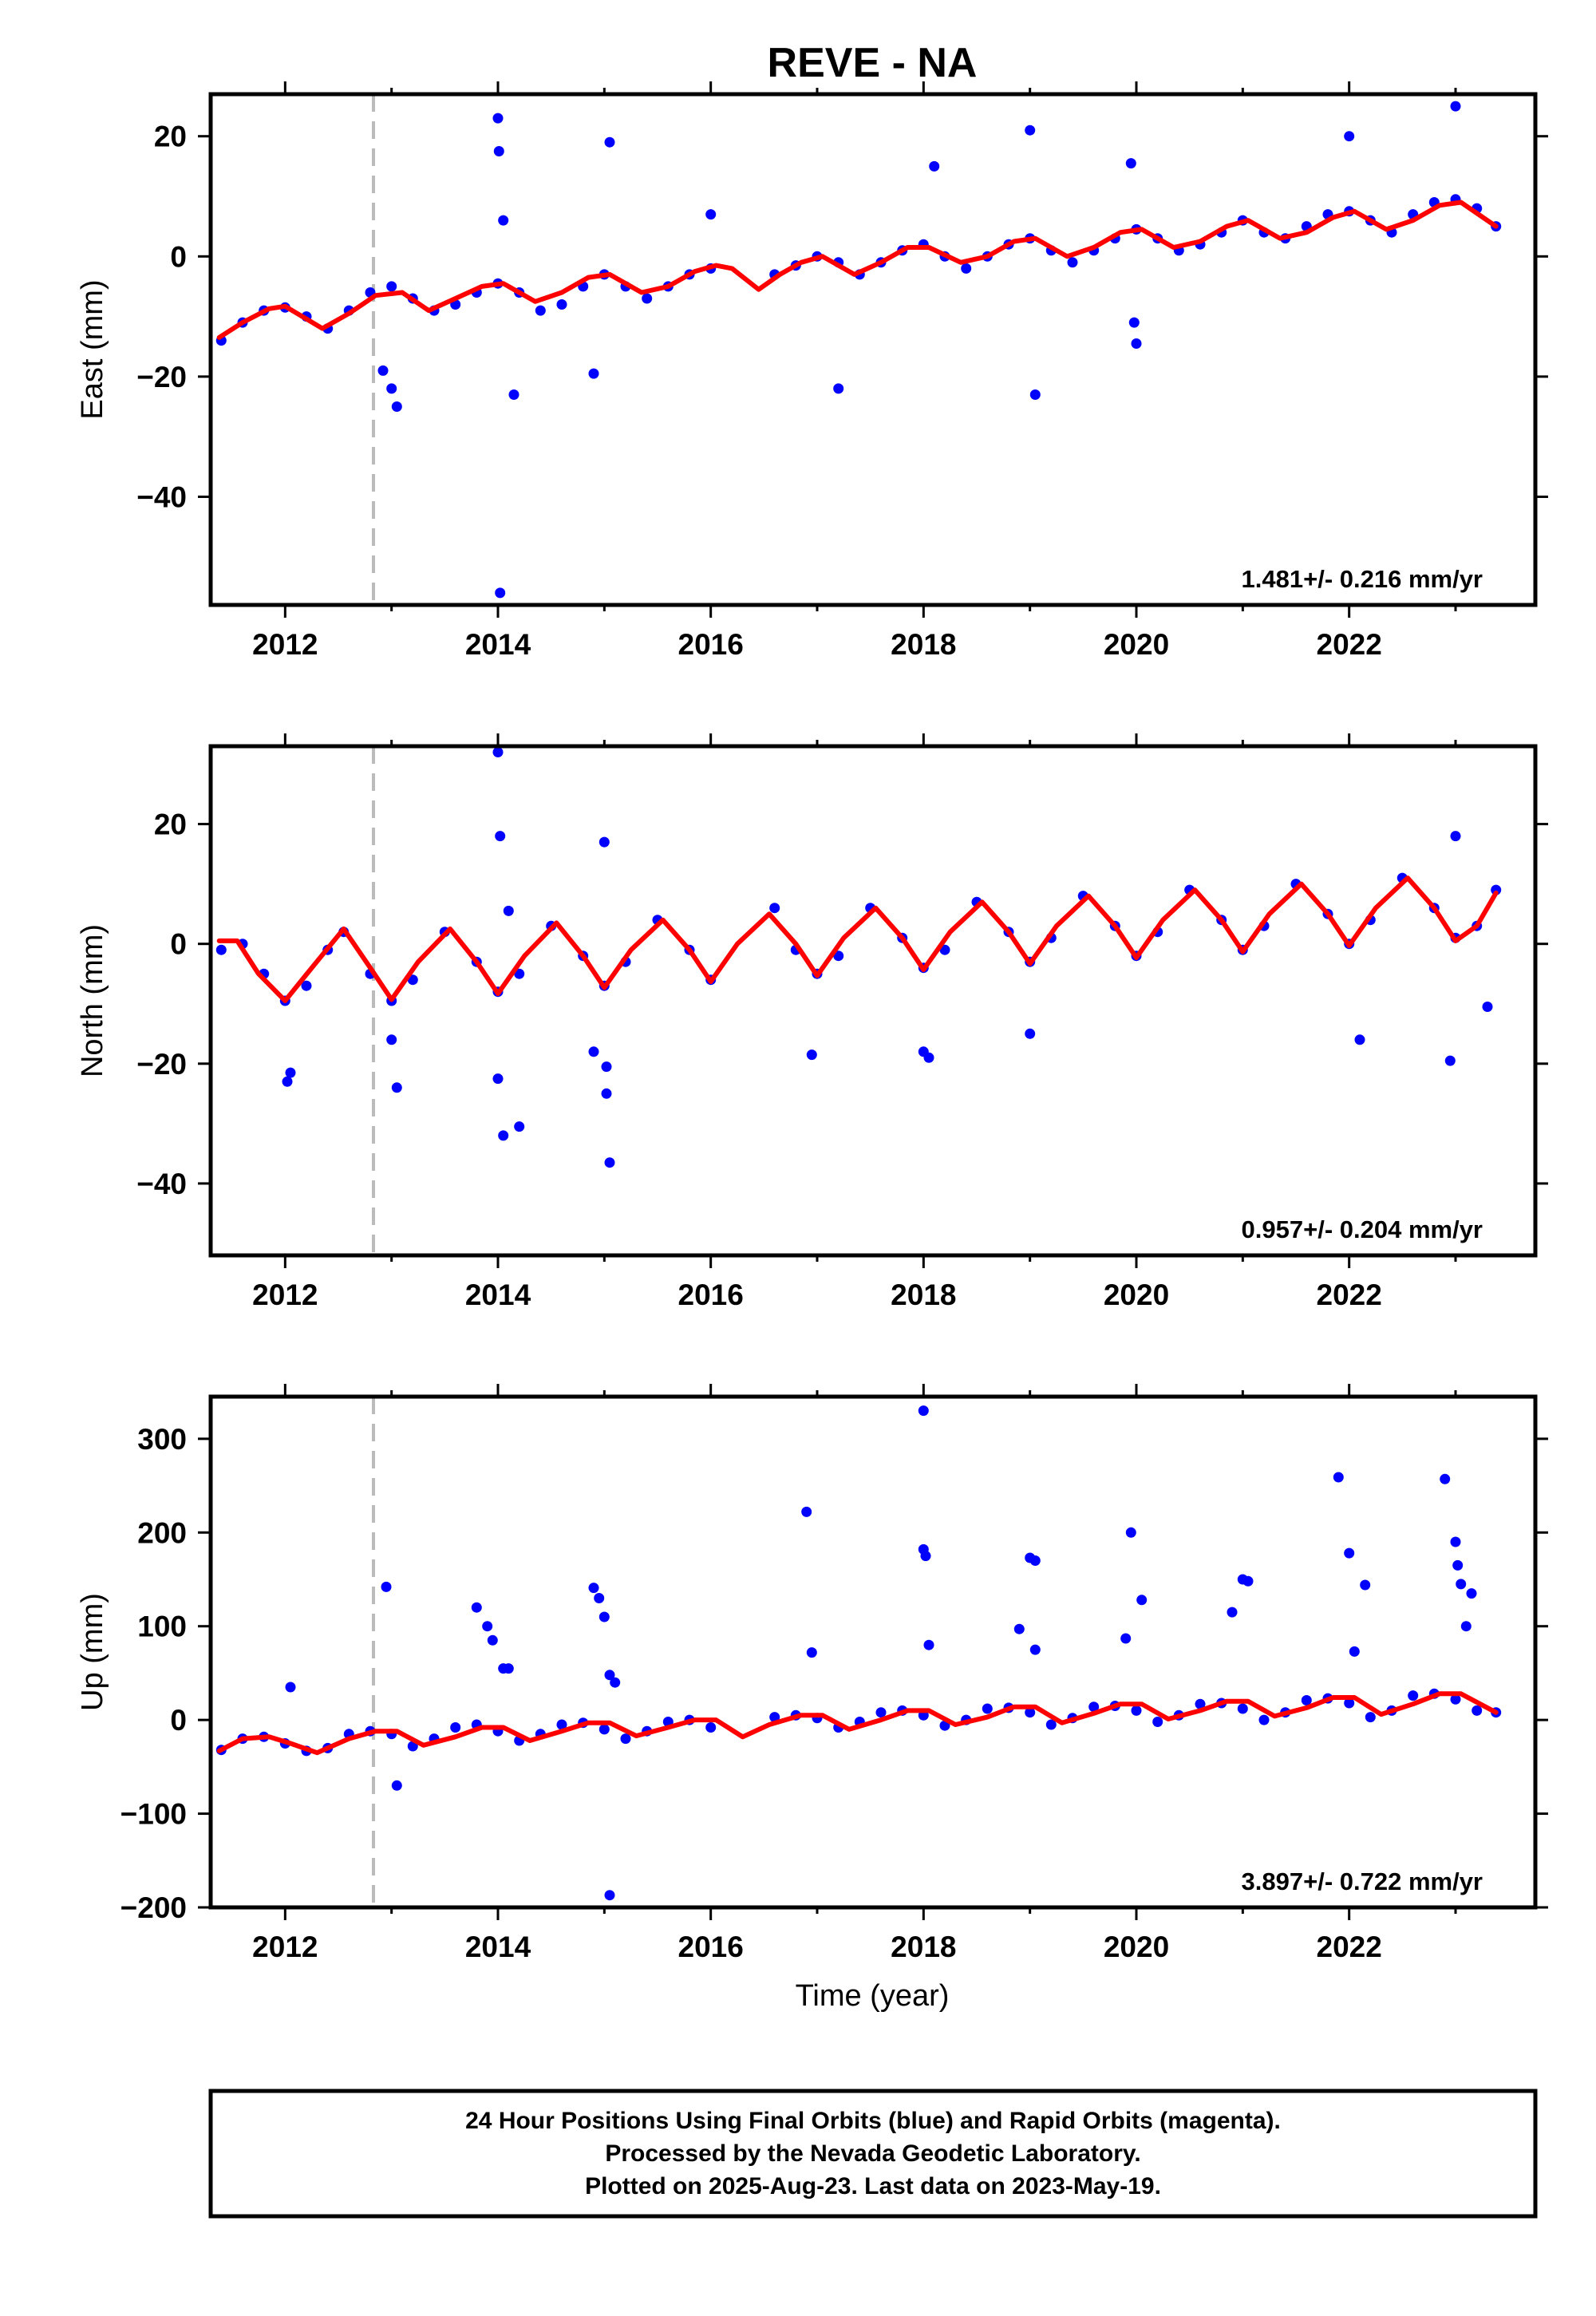 The width and height of the screenshot is (1596, 2316). Describe the element at coordinates (92, 349) in the screenshot. I see `east-y-axis-label: East (mm)` at that location.